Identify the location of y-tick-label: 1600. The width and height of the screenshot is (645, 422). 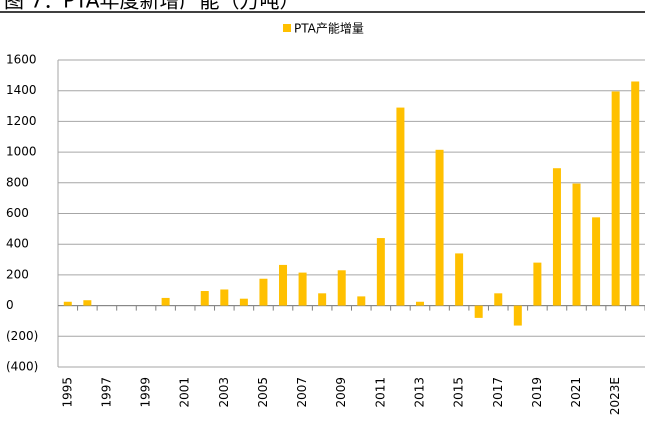
(21, 60).